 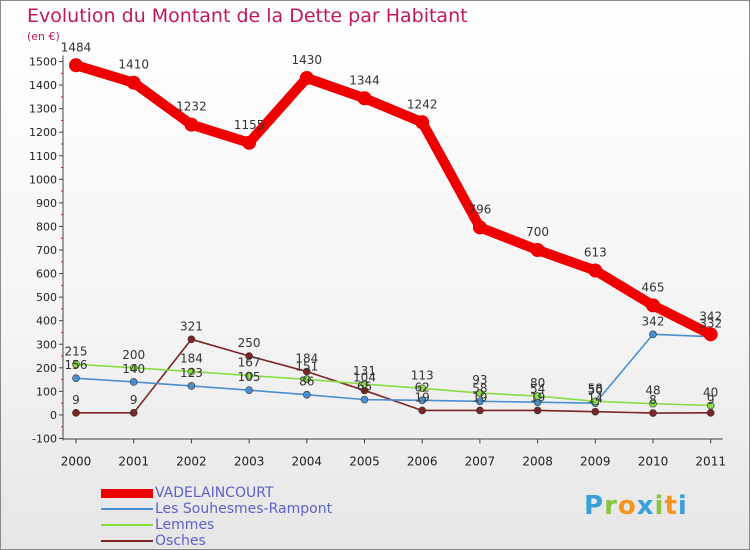 What do you see at coordinates (364, 371) in the screenshot?
I see `data-label: 131` at bounding box center [364, 371].